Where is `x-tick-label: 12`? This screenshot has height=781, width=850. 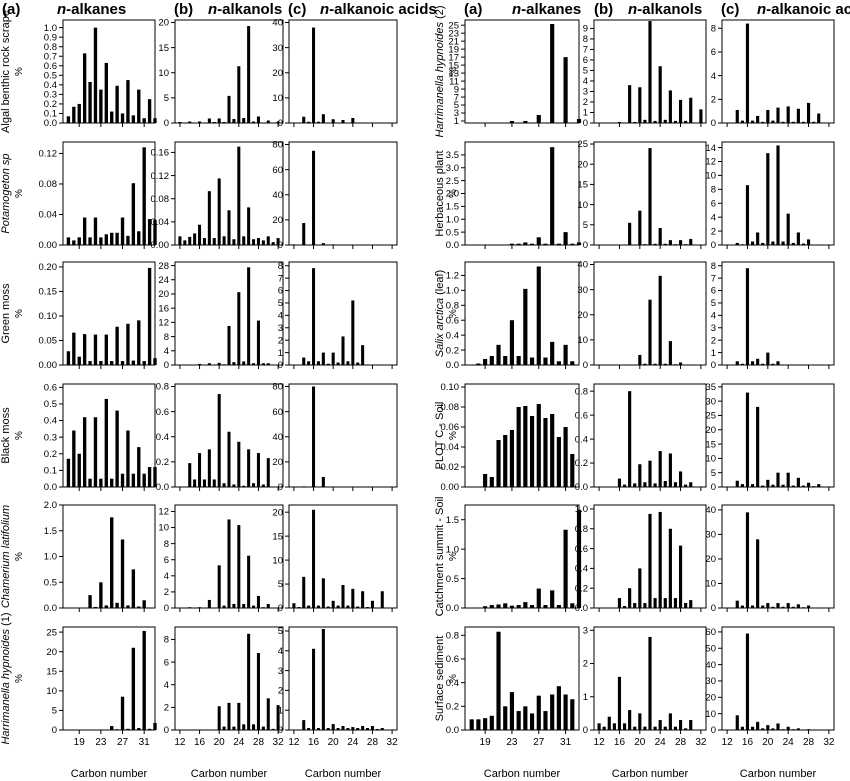
x-tick-label: 12 is located at coordinates (294, 742).